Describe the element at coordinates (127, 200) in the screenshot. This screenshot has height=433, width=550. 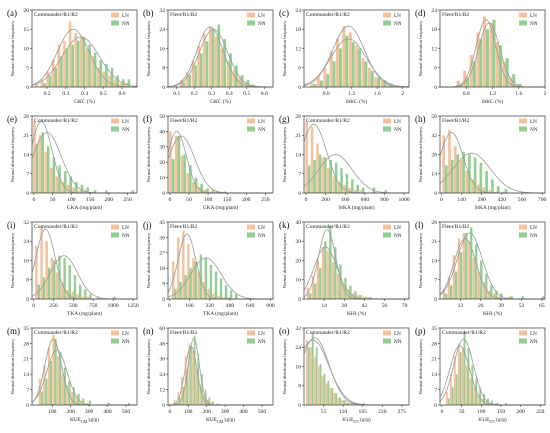
I see `x-tick-label: 250` at that location.